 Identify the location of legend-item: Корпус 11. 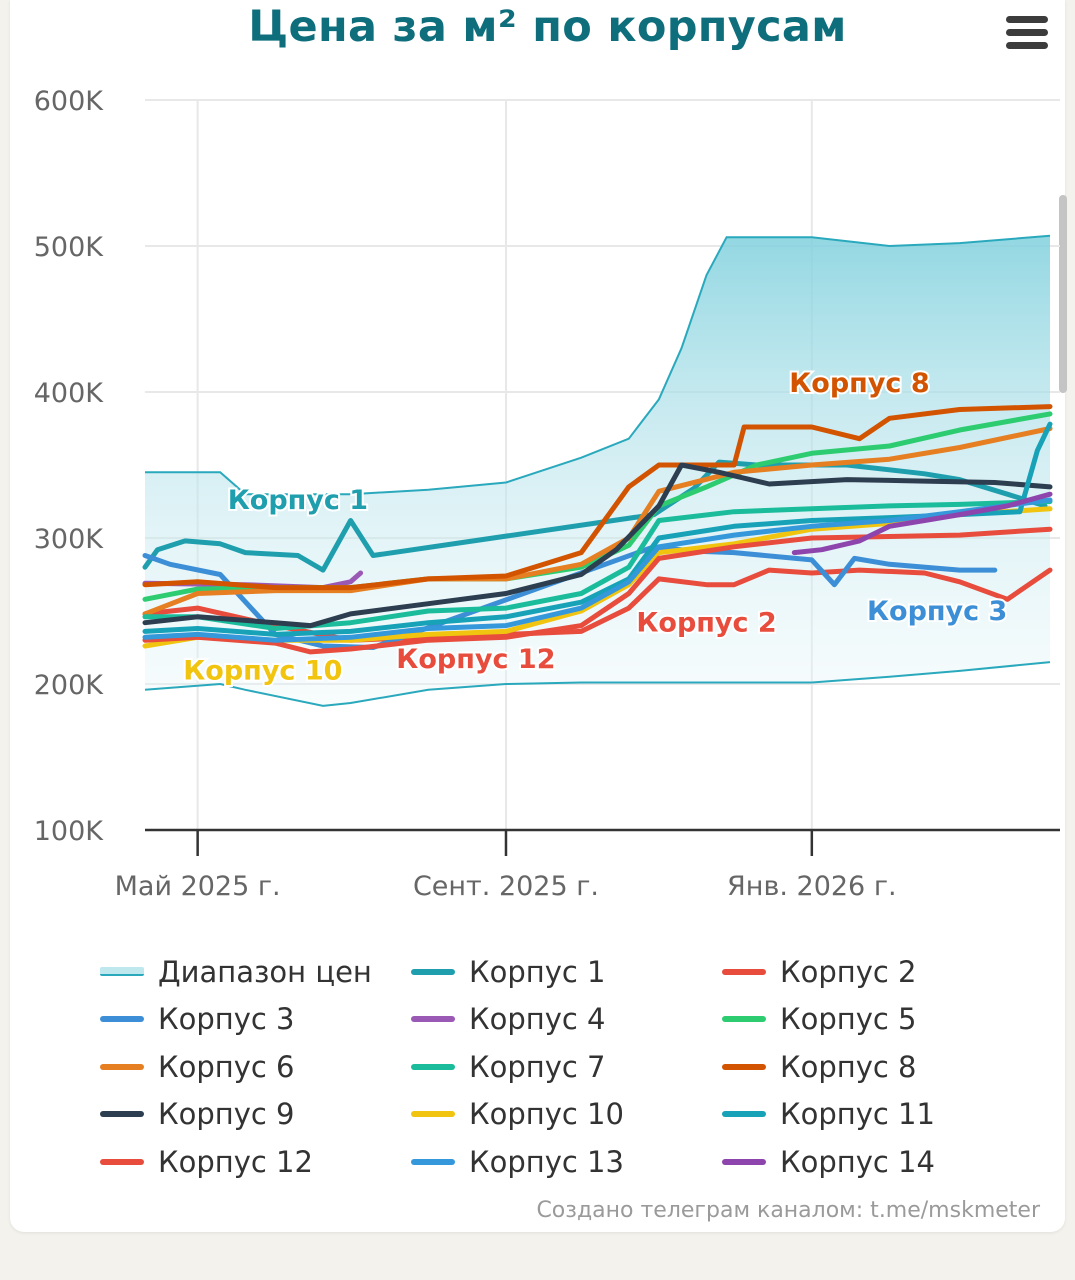
(877, 1115).